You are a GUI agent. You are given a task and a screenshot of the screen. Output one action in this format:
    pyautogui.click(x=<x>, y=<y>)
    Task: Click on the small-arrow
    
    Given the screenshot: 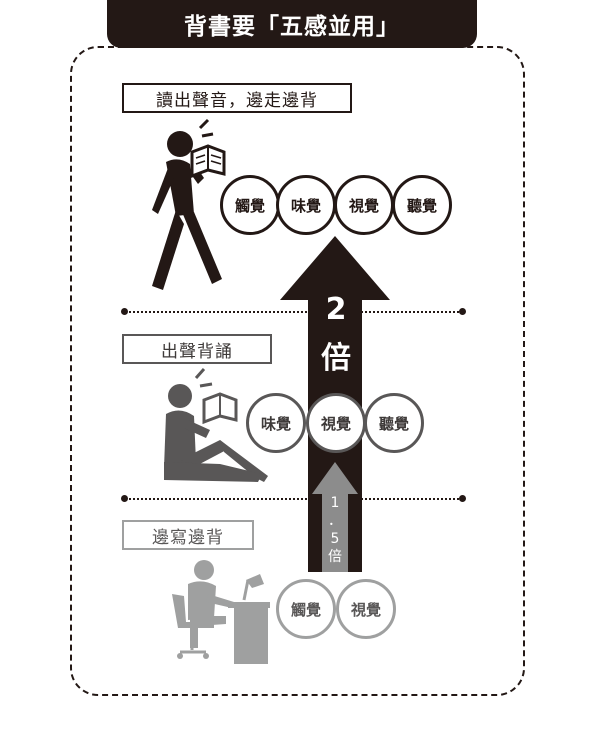 What is the action you would take?
    pyautogui.click(x=335, y=517)
    